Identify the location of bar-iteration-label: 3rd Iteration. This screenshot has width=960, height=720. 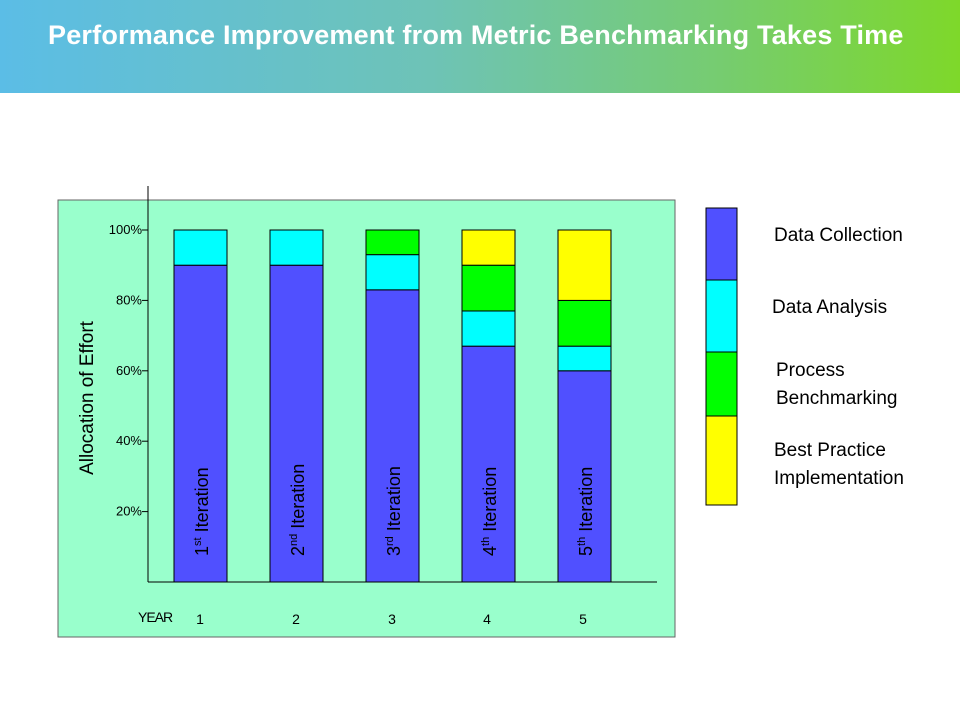
(394, 511).